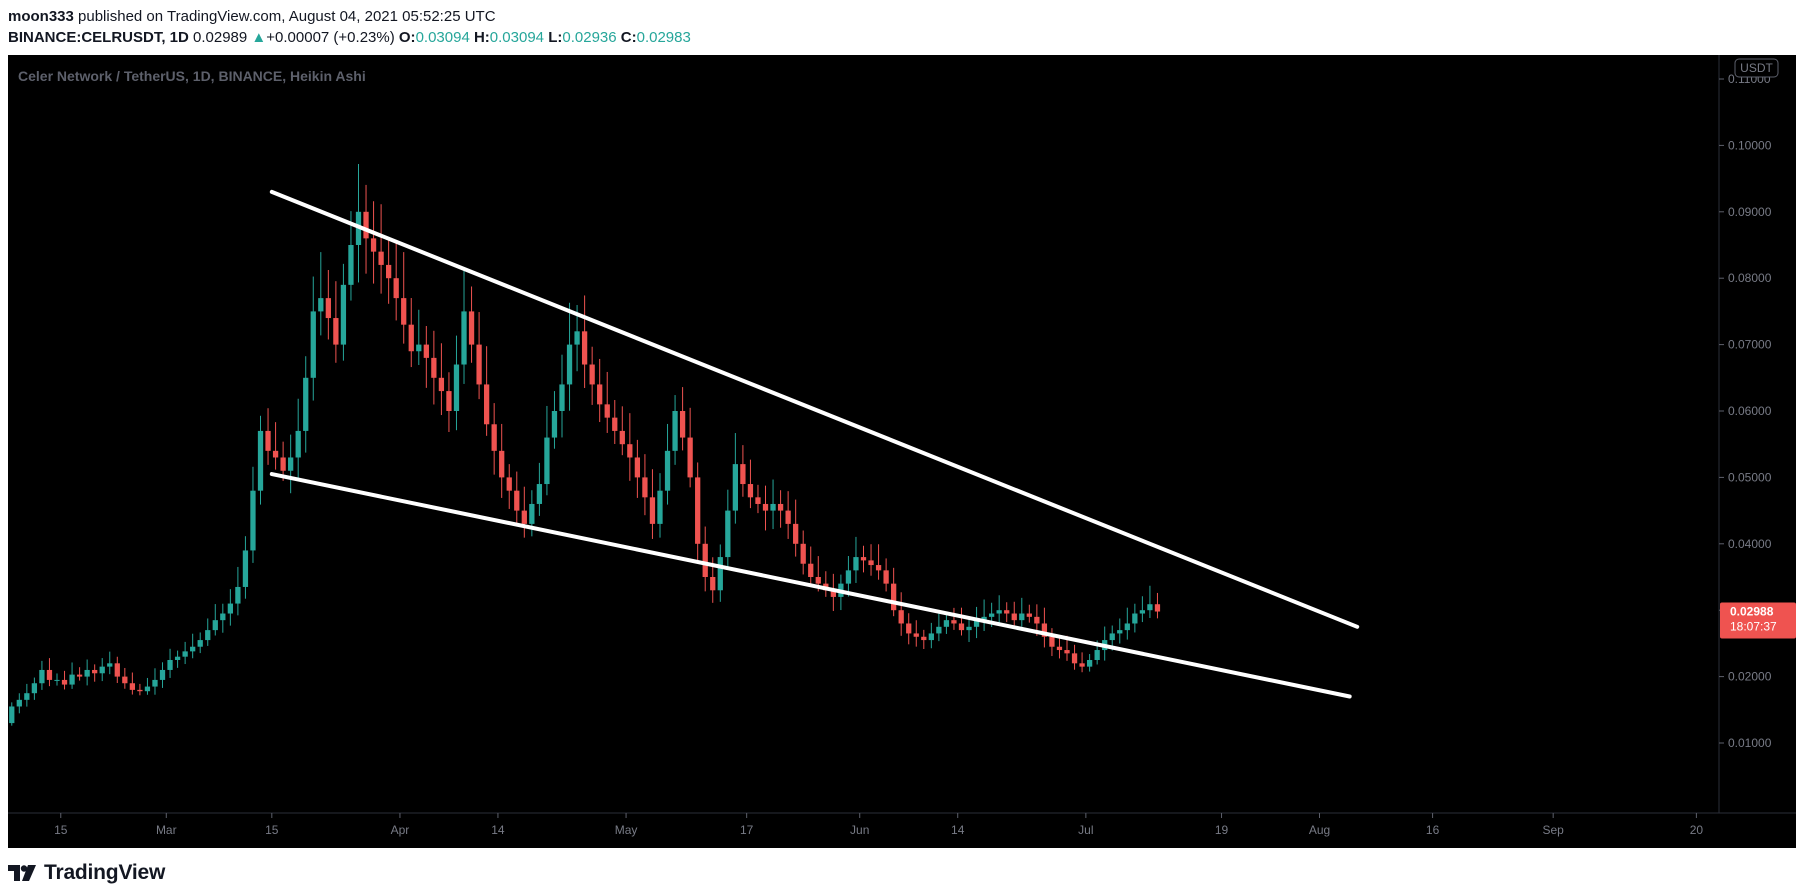 The width and height of the screenshot is (1805, 894). What do you see at coordinates (166, 830) in the screenshot?
I see `time-tick-label: Mar` at bounding box center [166, 830].